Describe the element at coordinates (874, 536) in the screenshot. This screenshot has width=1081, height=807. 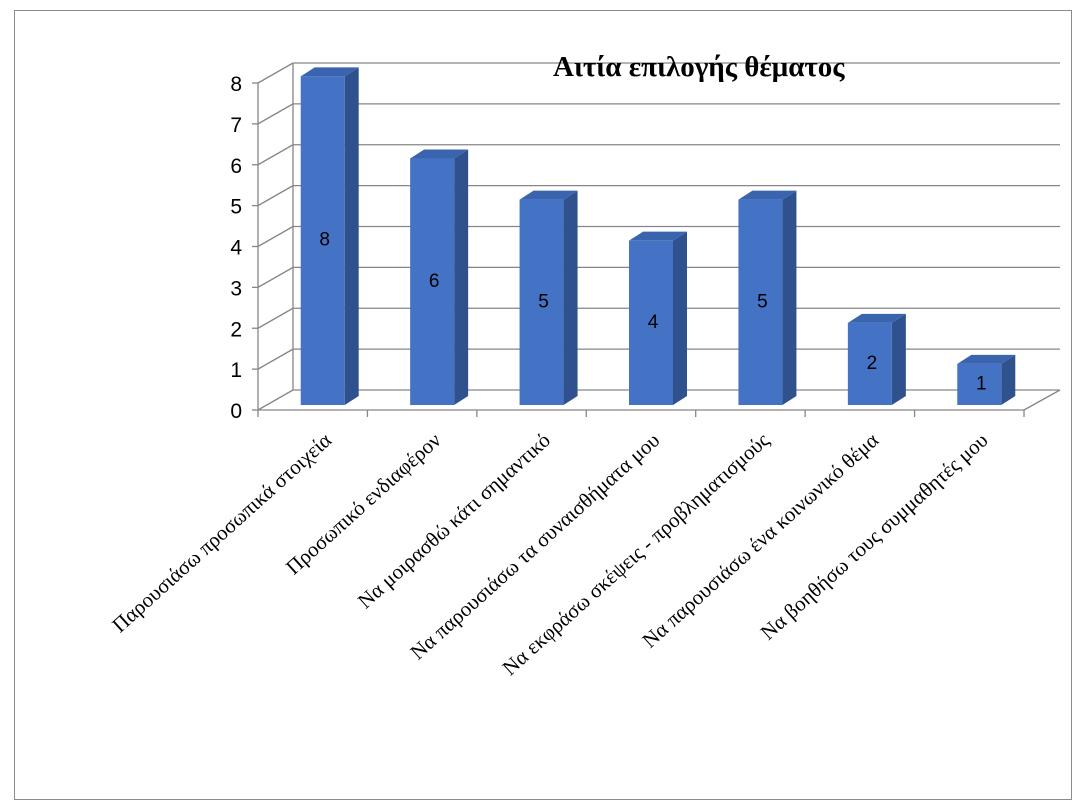
I see `category-label: Να βοηθήσω τους συμμαθητές μου` at that location.